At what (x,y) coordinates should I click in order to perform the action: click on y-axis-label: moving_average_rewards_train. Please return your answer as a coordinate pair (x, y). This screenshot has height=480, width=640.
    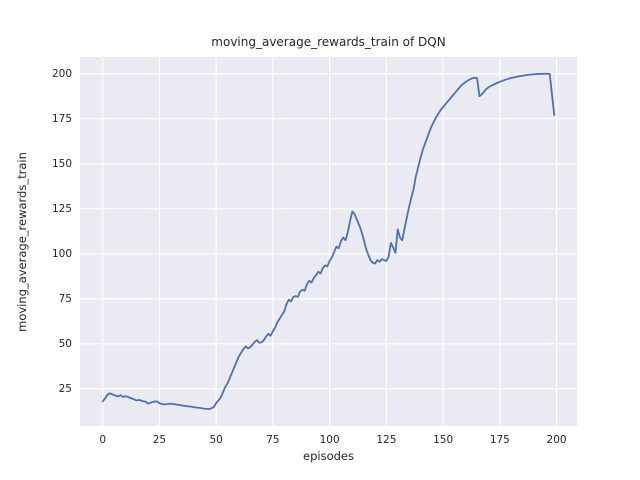
    Looking at the image, I should click on (22, 242).